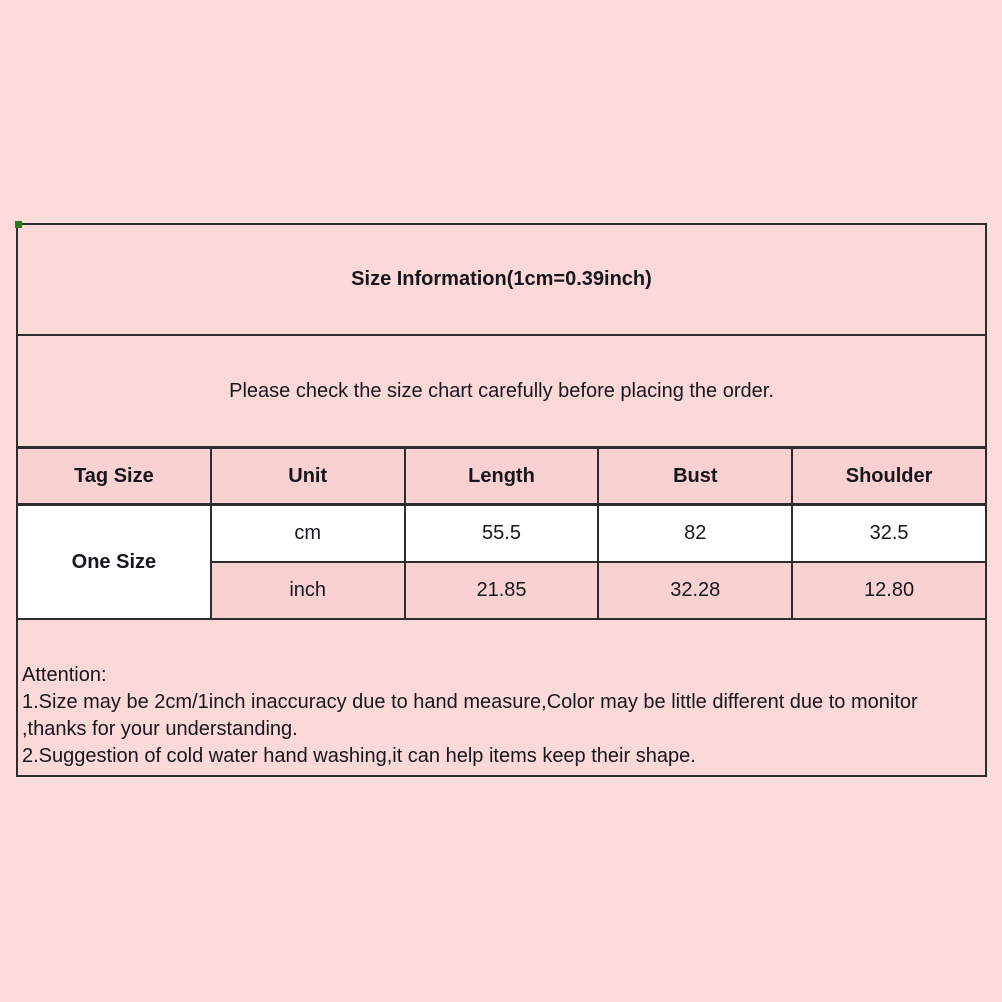  I want to click on title-row: Size Information(1cm=0.39inch), so click(501, 279).